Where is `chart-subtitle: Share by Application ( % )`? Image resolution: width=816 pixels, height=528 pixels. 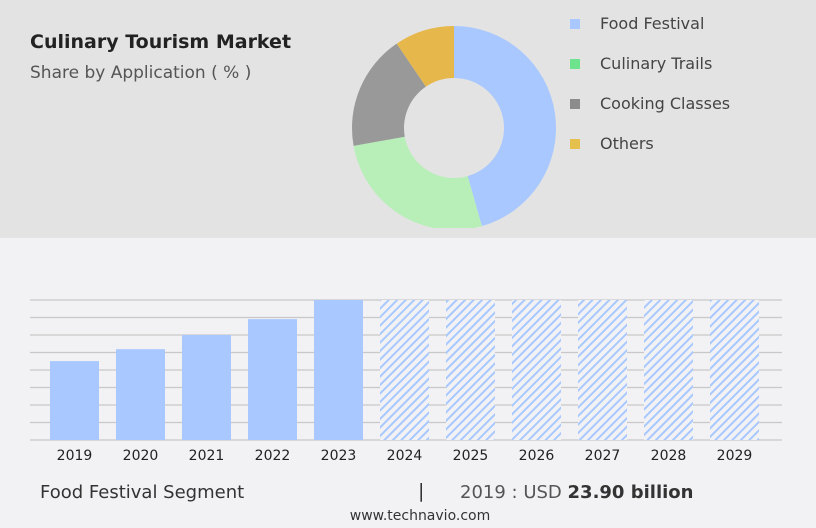 chart-subtitle: Share by Application ( % ) is located at coordinates (141, 73).